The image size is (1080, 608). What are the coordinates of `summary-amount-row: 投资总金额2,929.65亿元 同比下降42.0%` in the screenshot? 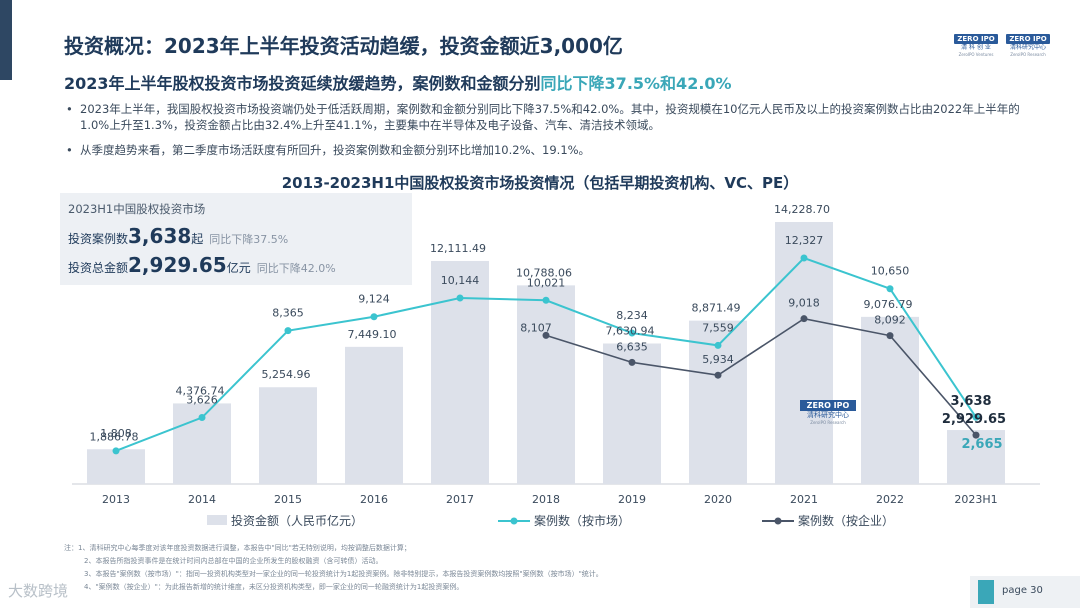 It's located at (202, 265).